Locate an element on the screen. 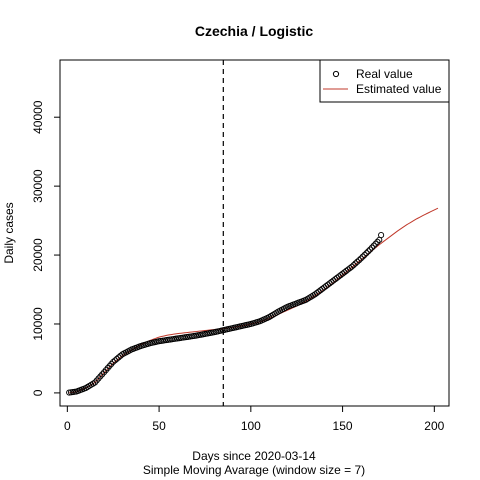 The width and height of the screenshot is (480, 480). legend: Real value Estimated value is located at coordinates (384, 81).